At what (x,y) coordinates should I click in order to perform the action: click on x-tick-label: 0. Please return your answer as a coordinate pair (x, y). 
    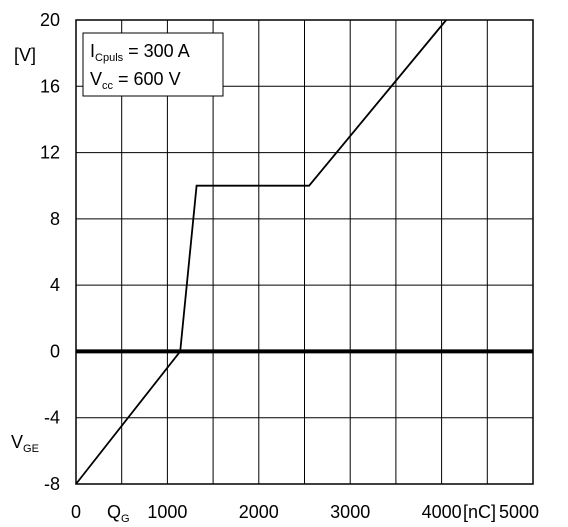
    Looking at the image, I should click on (76, 512).